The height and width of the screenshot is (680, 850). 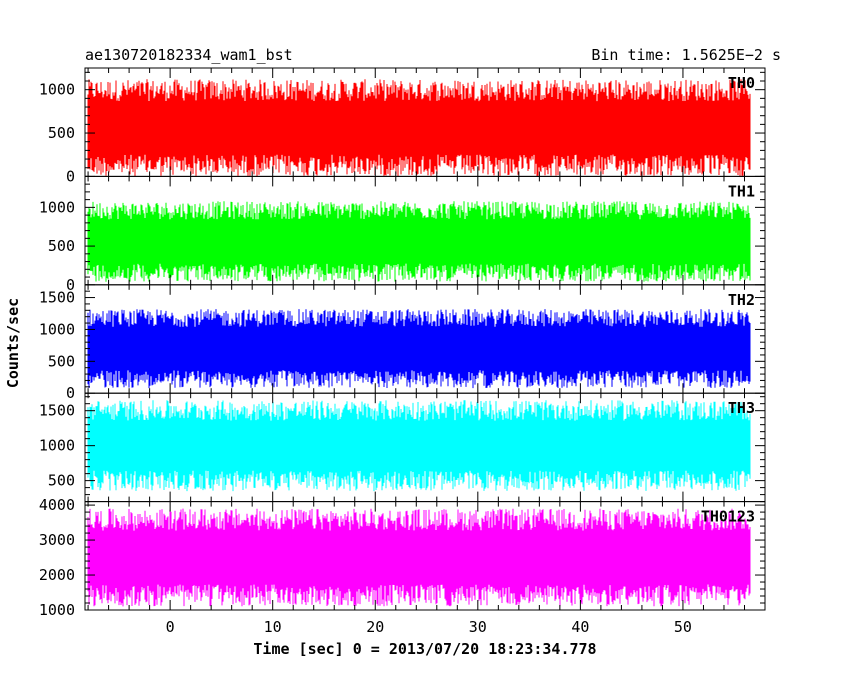 I want to click on x-tick-label: 40, so click(x=580, y=627).